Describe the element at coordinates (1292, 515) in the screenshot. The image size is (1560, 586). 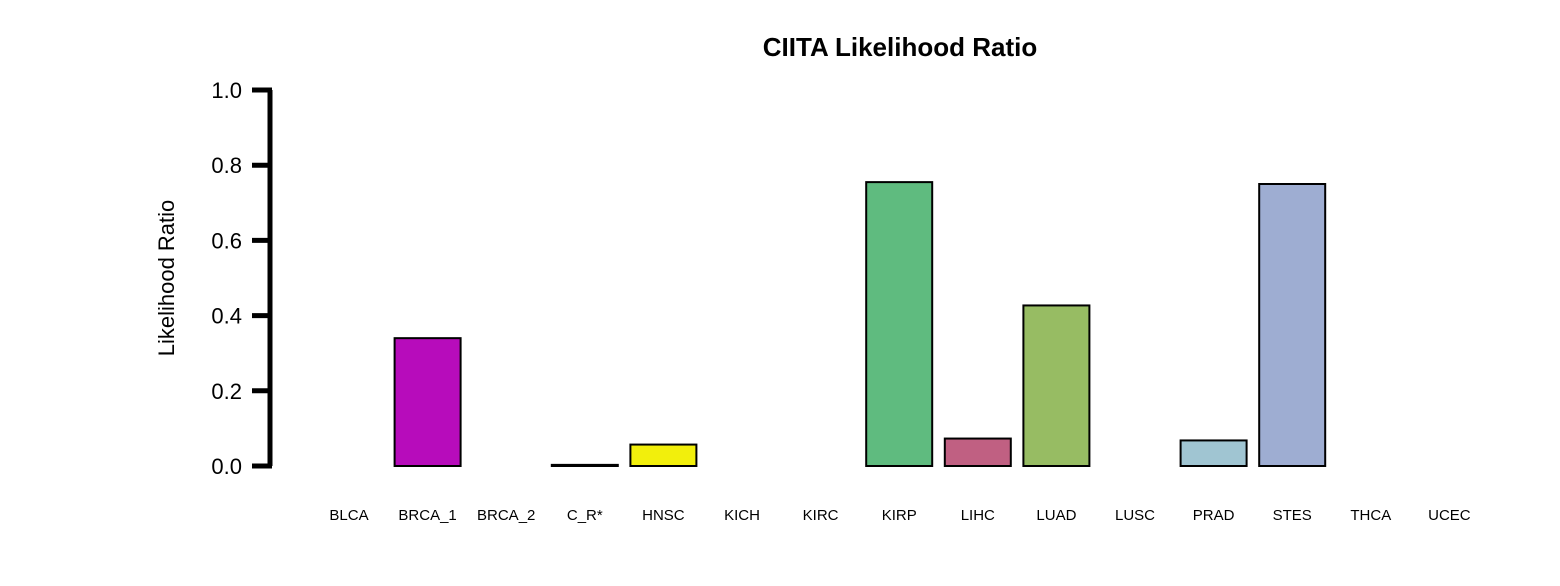
I see `x-tick-label: STES` at that location.